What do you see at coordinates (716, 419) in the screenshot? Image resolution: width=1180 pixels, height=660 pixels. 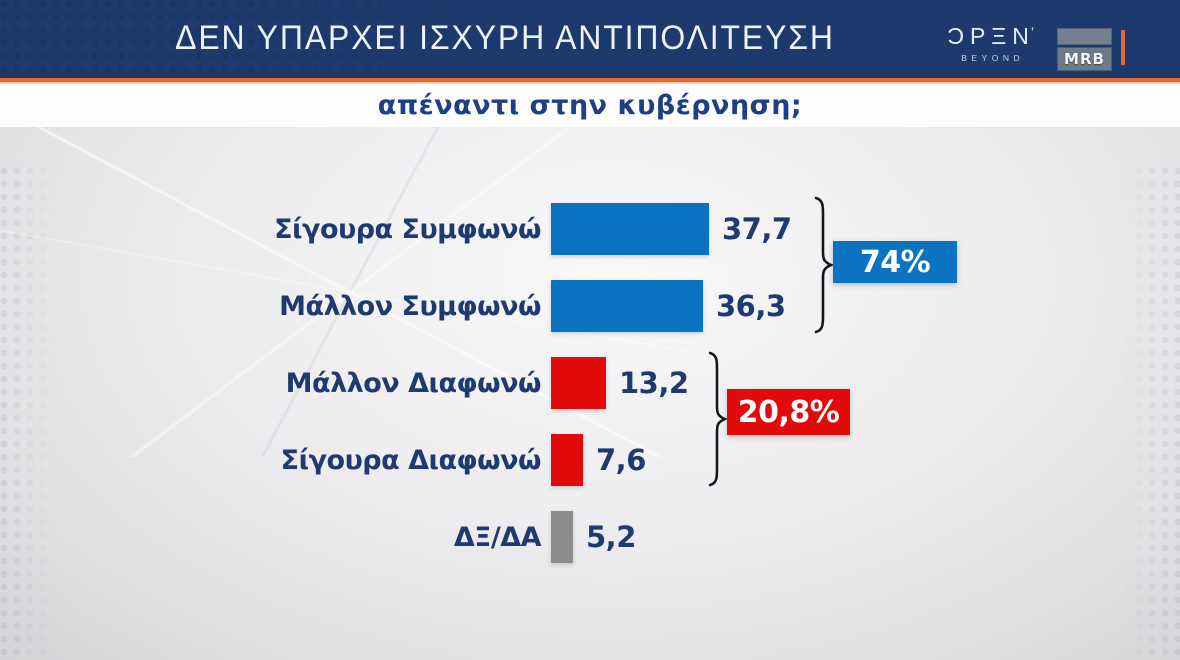 I see `disagree-group-brace` at bounding box center [716, 419].